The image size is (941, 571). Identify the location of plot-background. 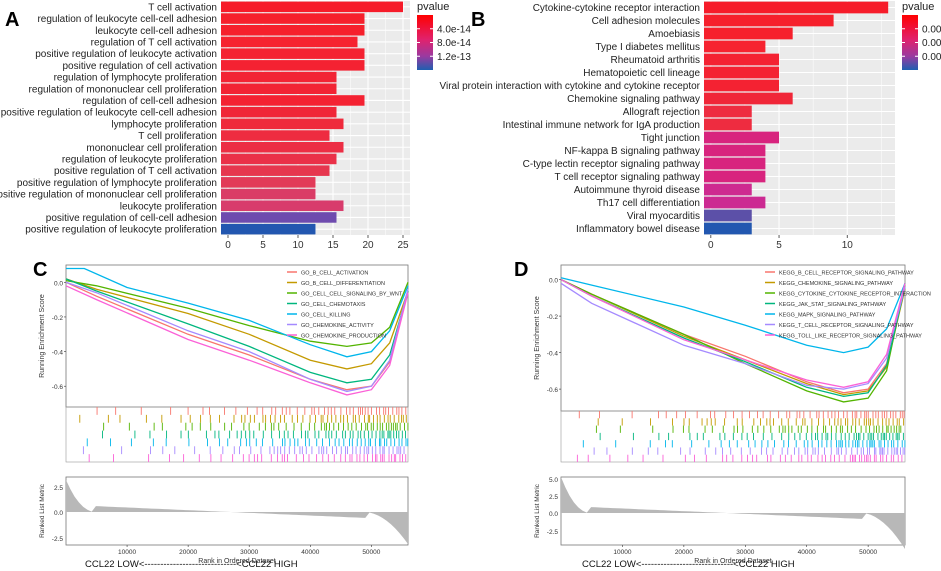
(799, 118).